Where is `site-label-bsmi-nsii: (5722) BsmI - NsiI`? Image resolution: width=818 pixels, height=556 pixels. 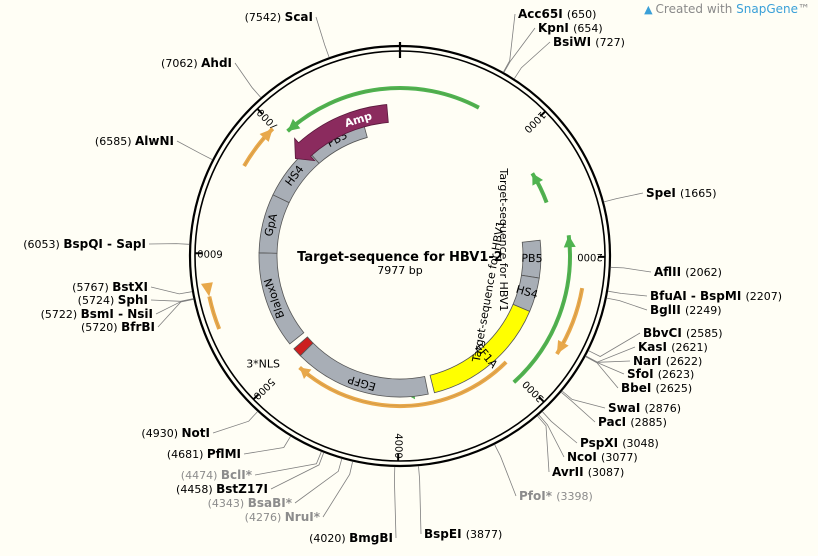
site-label-bsmi-nsii: (5722) BsmI - NsiI is located at coordinates (97, 314).